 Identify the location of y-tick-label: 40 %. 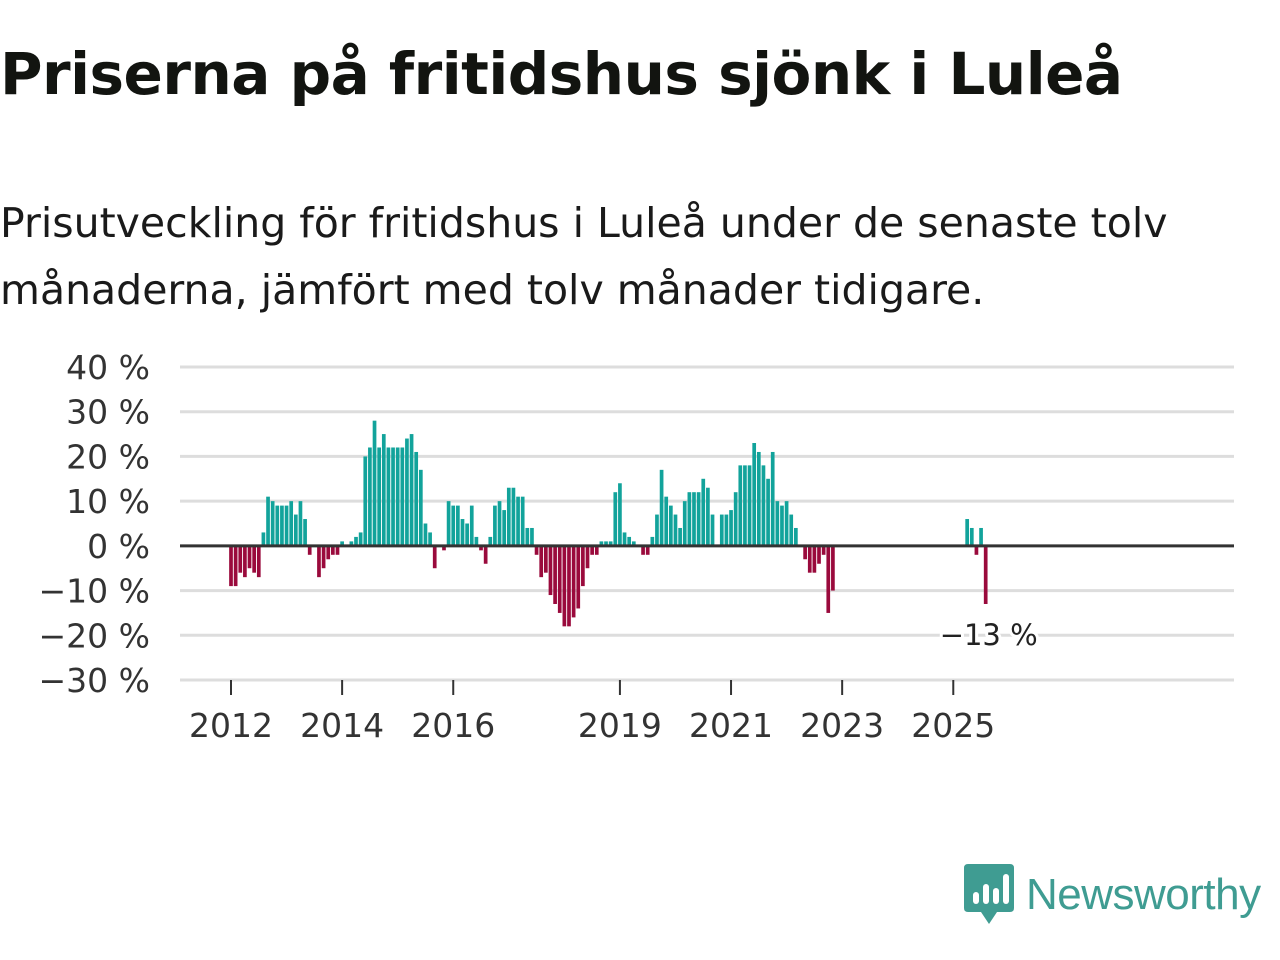
(108, 367).